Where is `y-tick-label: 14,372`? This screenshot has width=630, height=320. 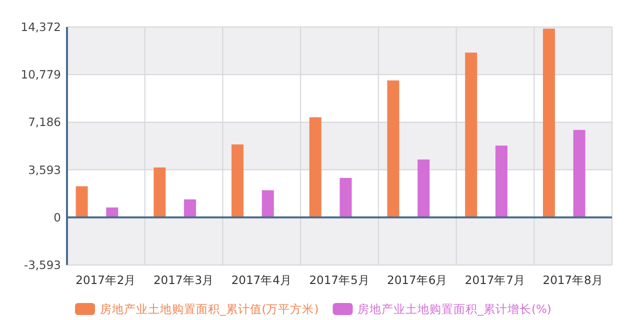
y-tick-label: 14,372 is located at coordinates (40, 27).